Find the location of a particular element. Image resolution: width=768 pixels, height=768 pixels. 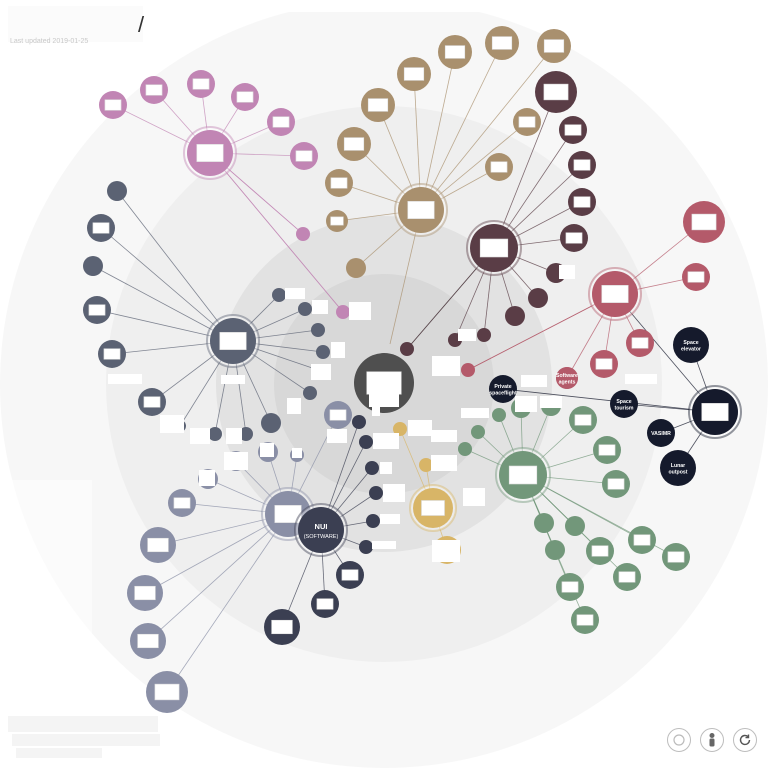

node-103: Space elevator is located at coordinates (691, 345).